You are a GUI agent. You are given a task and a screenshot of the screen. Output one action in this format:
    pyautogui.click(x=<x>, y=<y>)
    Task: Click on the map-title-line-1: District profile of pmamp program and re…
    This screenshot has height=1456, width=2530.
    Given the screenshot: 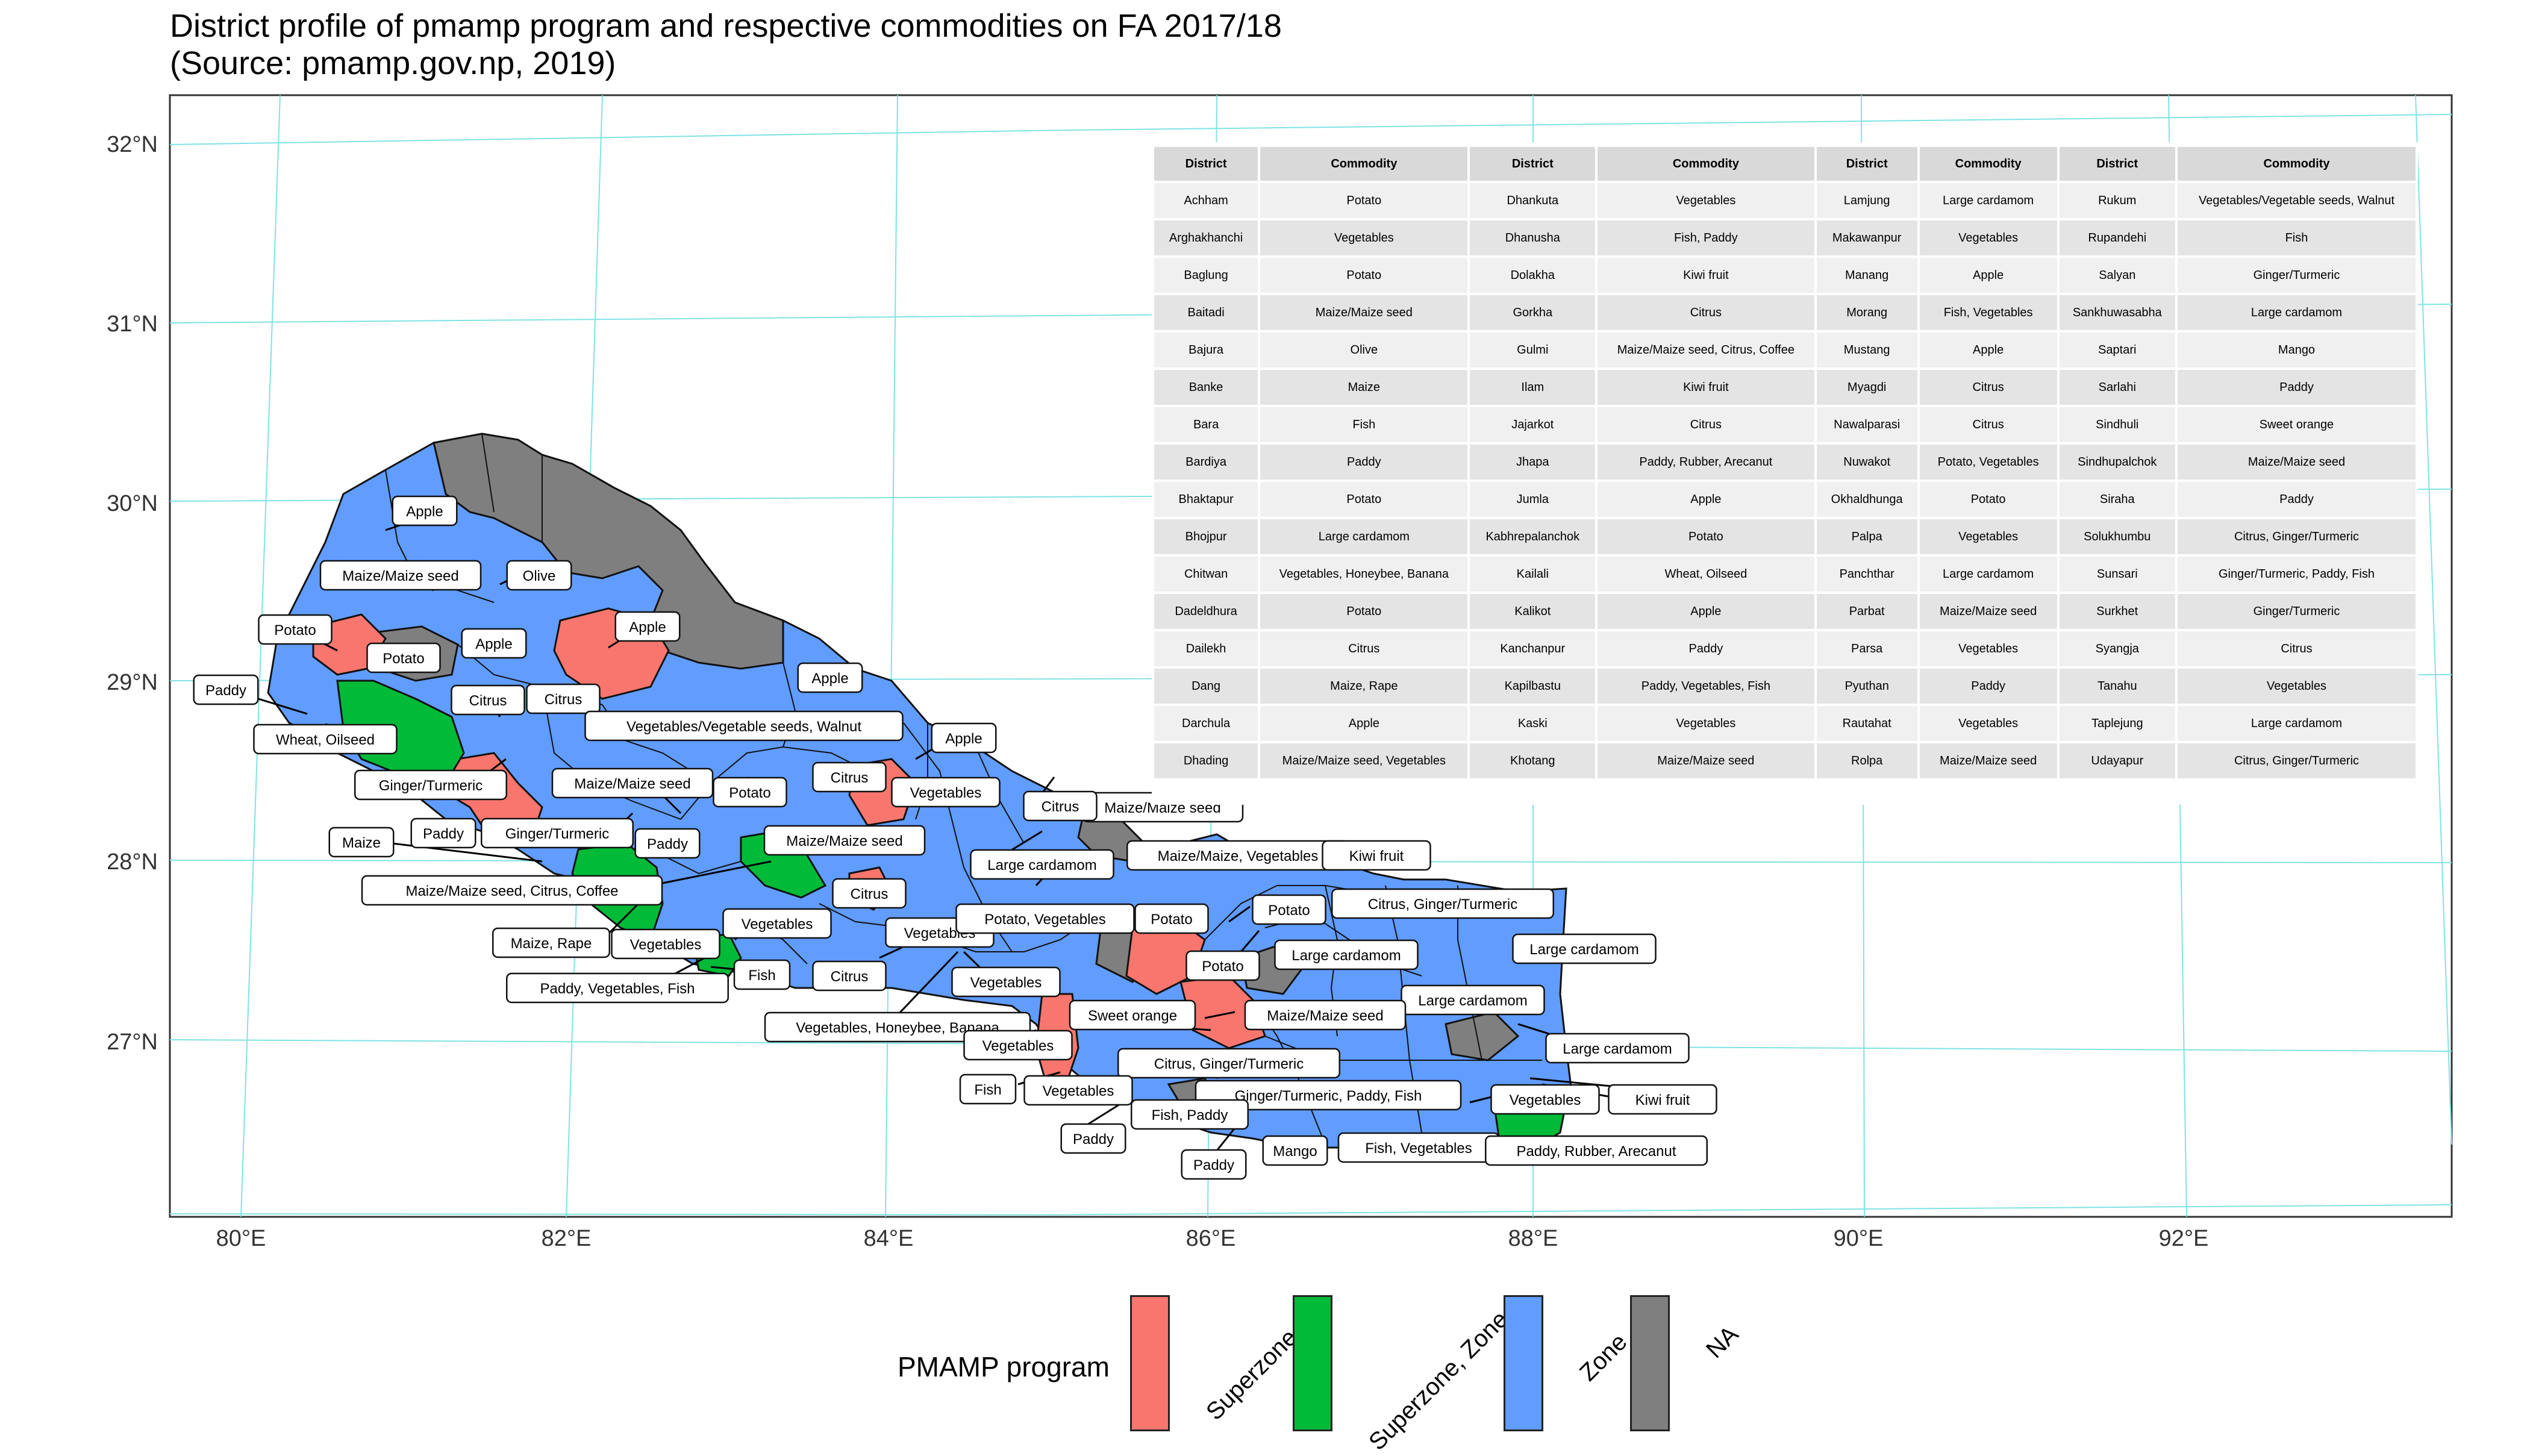 What is the action you would take?
    pyautogui.click(x=726, y=26)
    